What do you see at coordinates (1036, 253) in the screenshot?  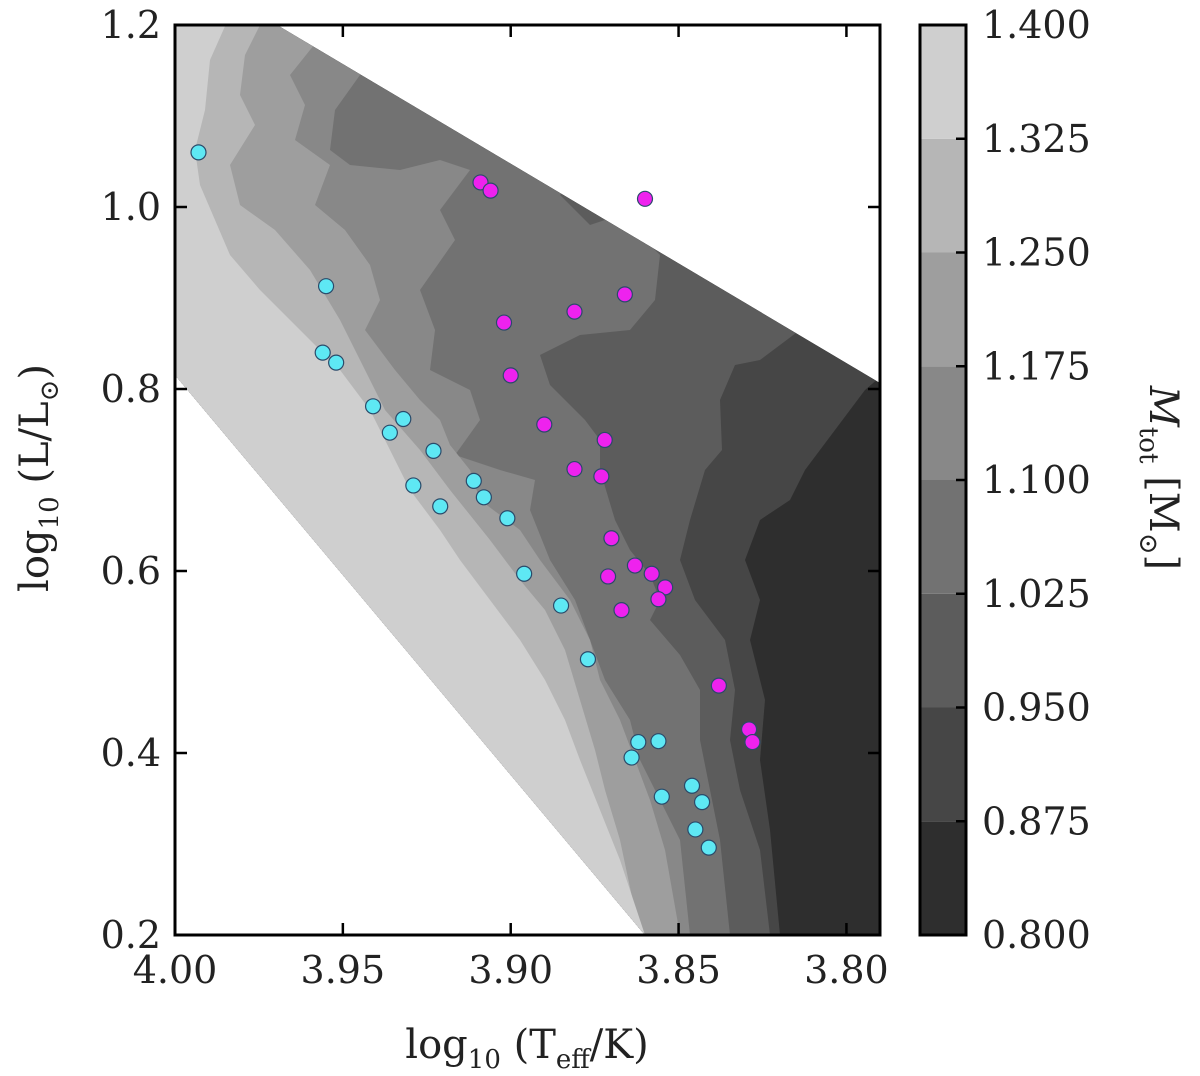 I see `colorbar-tick-label: 1.250` at bounding box center [1036, 253].